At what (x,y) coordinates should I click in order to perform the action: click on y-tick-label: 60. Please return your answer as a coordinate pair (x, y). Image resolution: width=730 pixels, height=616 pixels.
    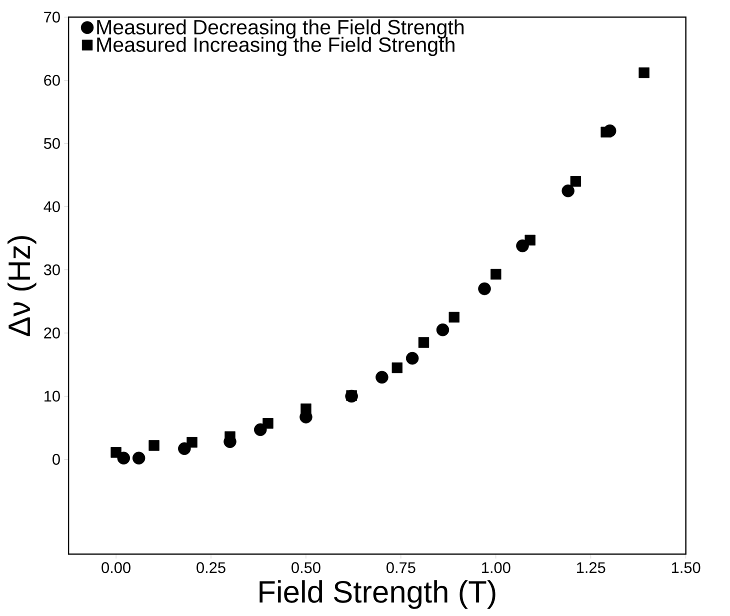
    Looking at the image, I should click on (52, 80).